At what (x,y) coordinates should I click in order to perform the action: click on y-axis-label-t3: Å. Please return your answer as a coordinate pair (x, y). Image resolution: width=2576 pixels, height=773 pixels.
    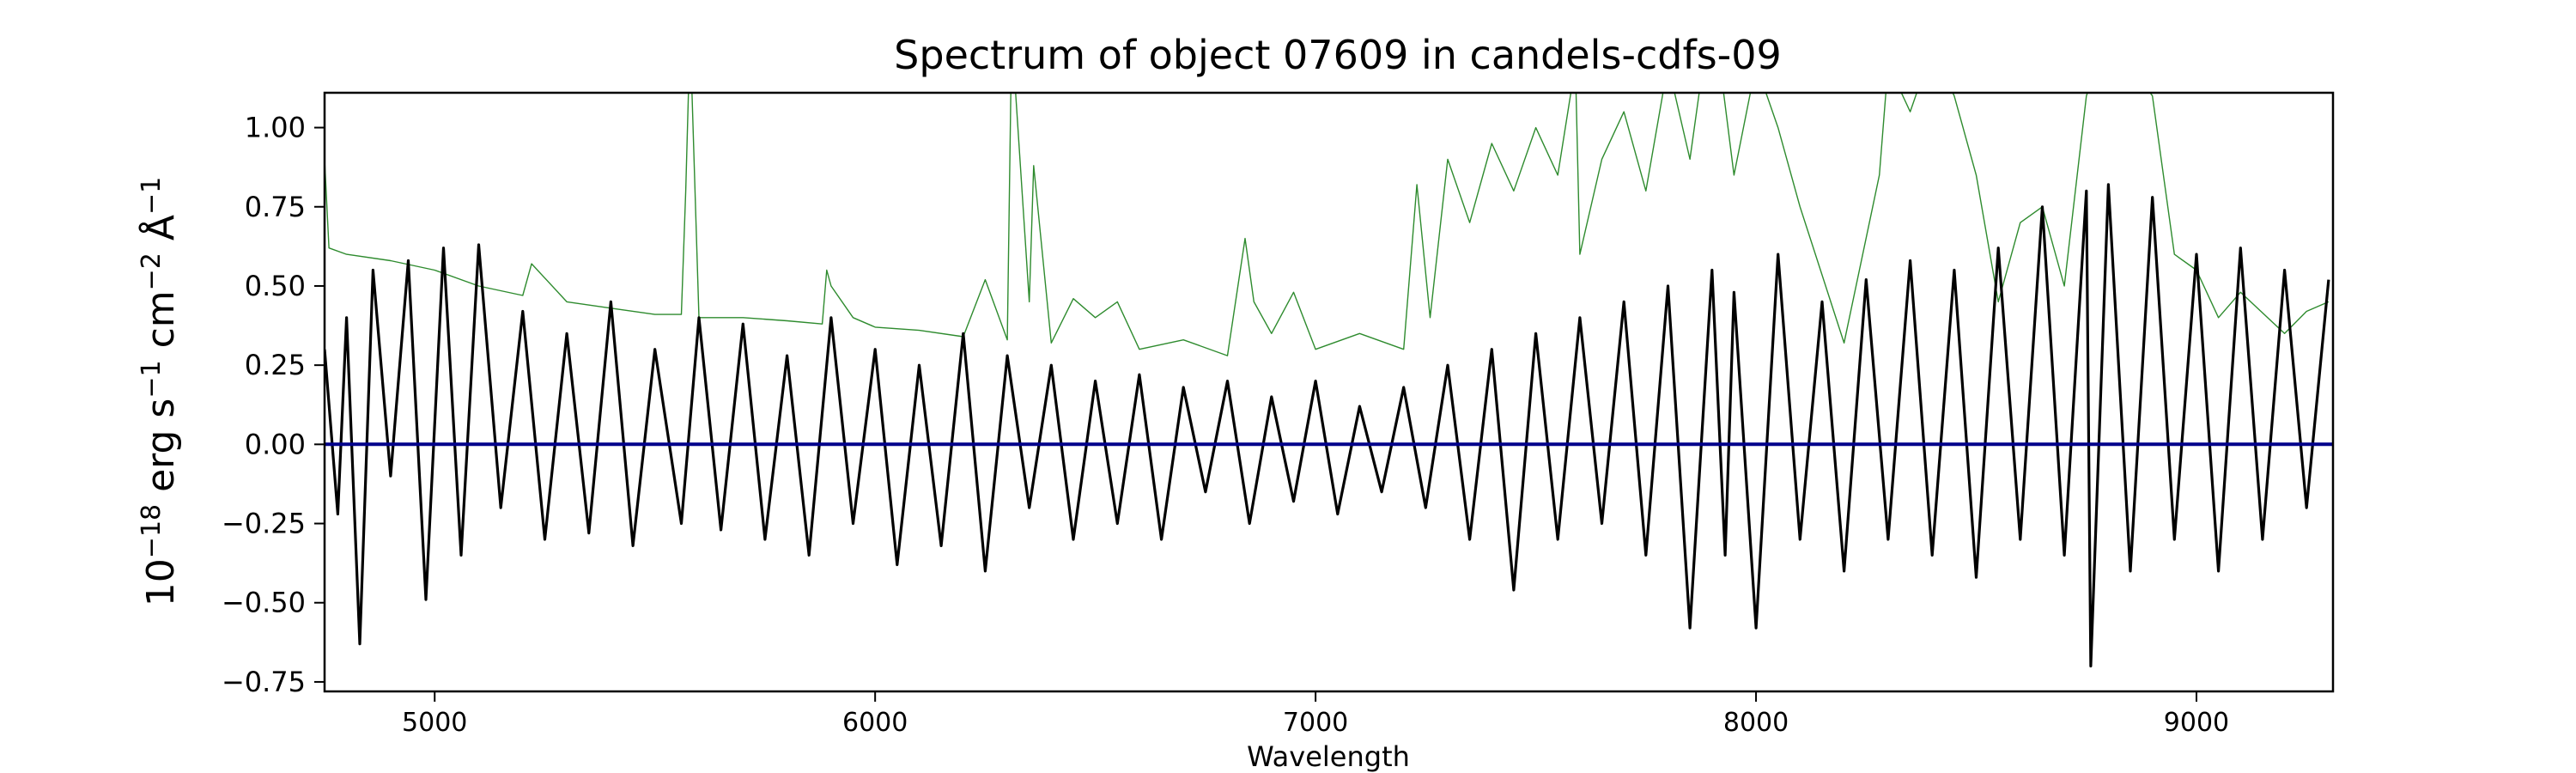
    Looking at the image, I should click on (160, 234).